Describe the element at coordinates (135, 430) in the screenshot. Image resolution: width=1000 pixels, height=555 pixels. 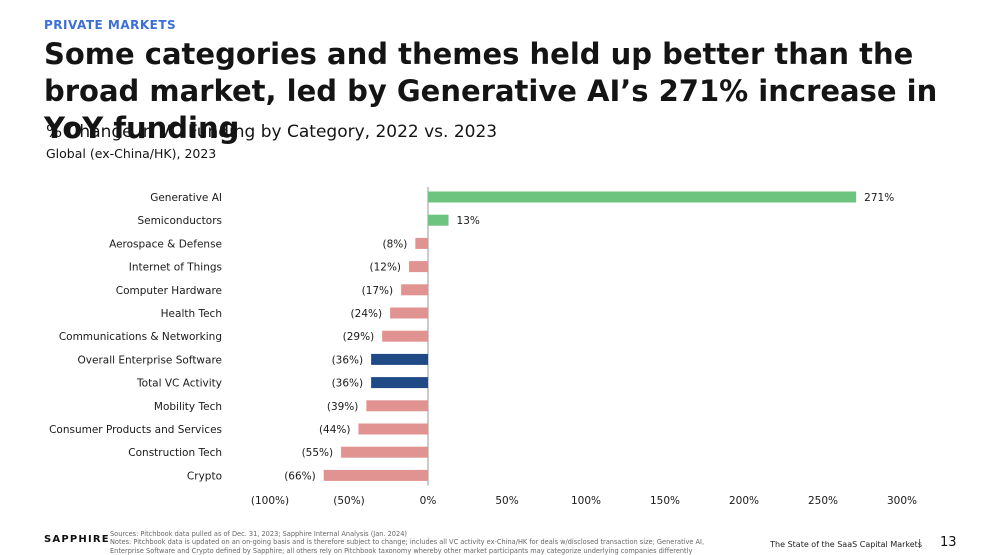
I see `category-label: Consumer Products and Services` at that location.